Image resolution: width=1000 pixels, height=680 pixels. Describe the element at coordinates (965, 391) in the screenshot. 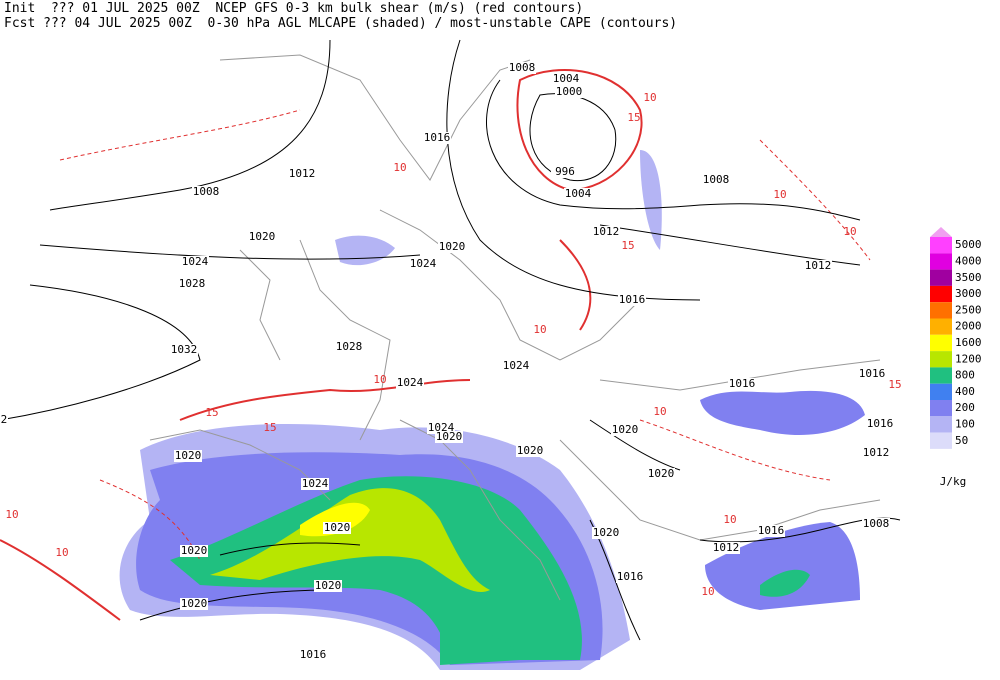

I see `colorbar-label: 400` at that location.